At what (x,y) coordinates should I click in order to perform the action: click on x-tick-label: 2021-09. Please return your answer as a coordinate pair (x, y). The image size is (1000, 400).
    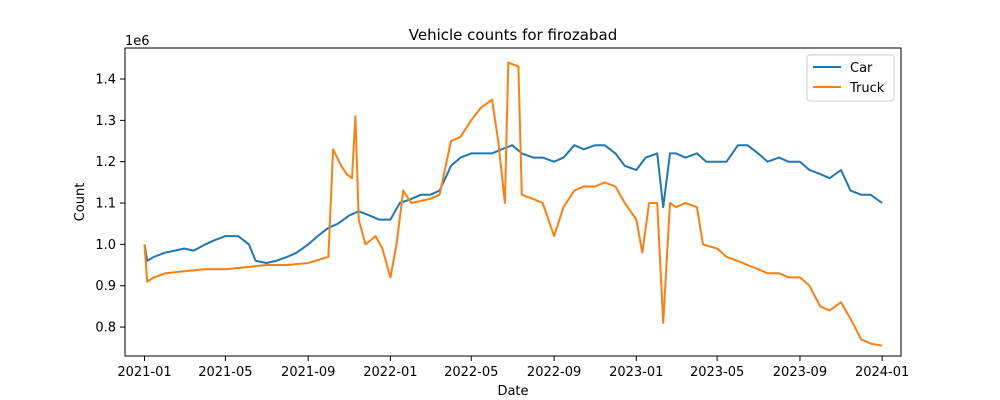
    Looking at the image, I should click on (308, 372).